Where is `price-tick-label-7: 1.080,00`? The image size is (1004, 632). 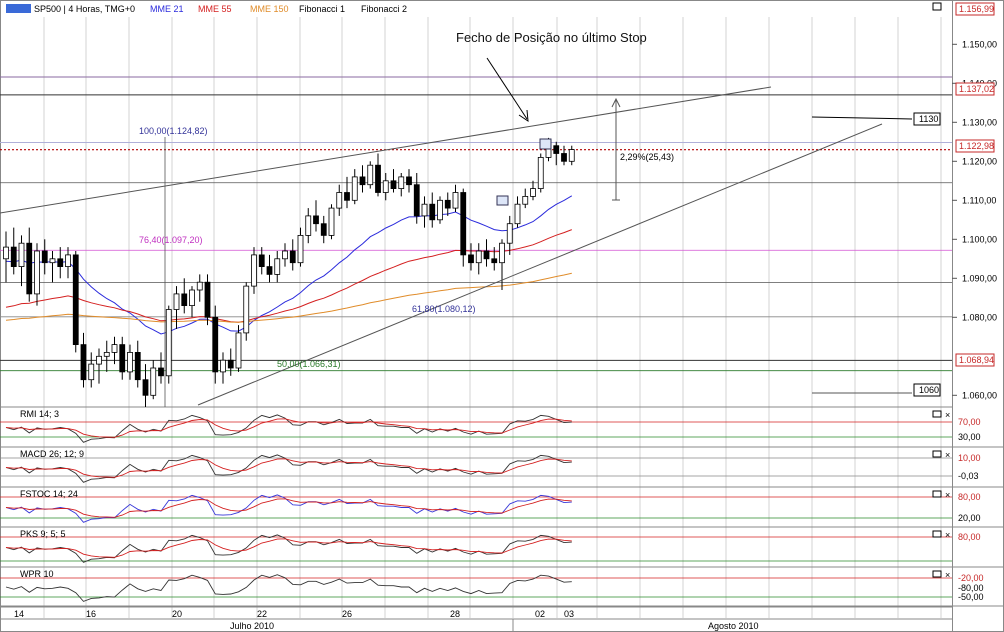
price-tick-label-7: 1.080,00 is located at coordinates (979, 317).